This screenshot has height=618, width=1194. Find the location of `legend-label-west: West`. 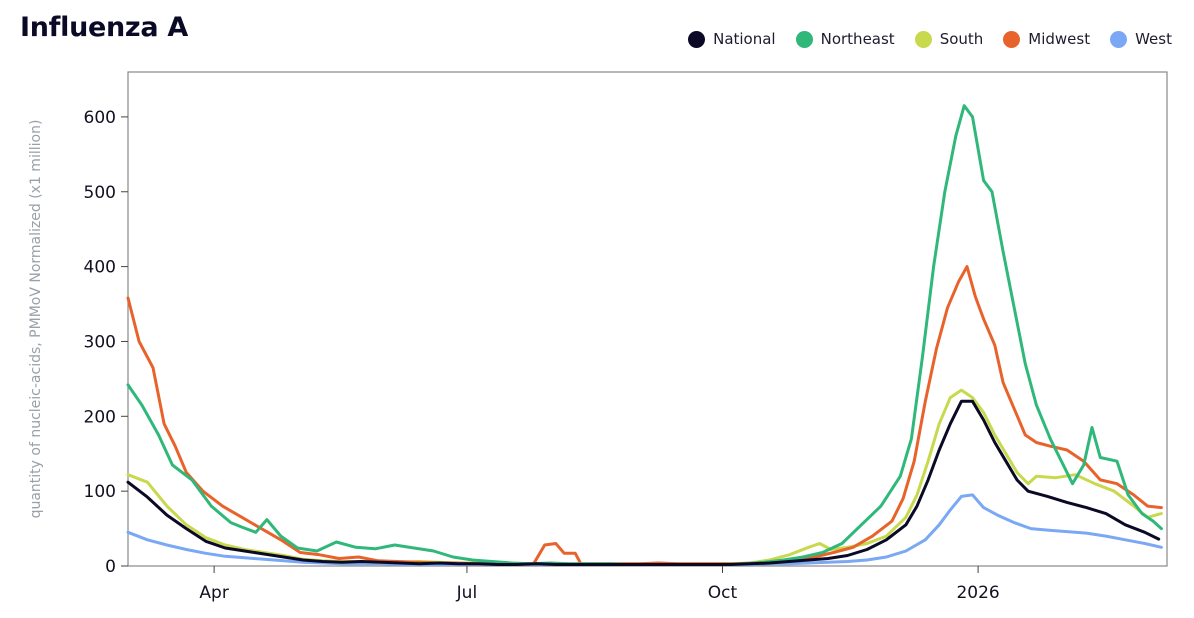

legend-label-west: West is located at coordinates (1153, 39).